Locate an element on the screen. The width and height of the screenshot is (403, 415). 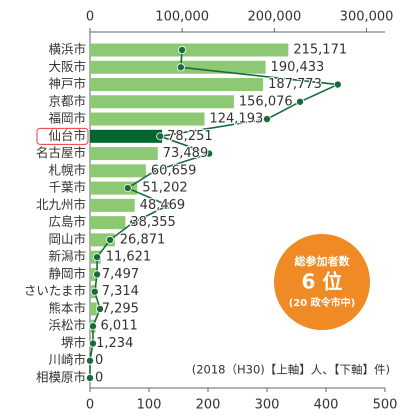
value-label: 7,497 is located at coordinates (120, 274).